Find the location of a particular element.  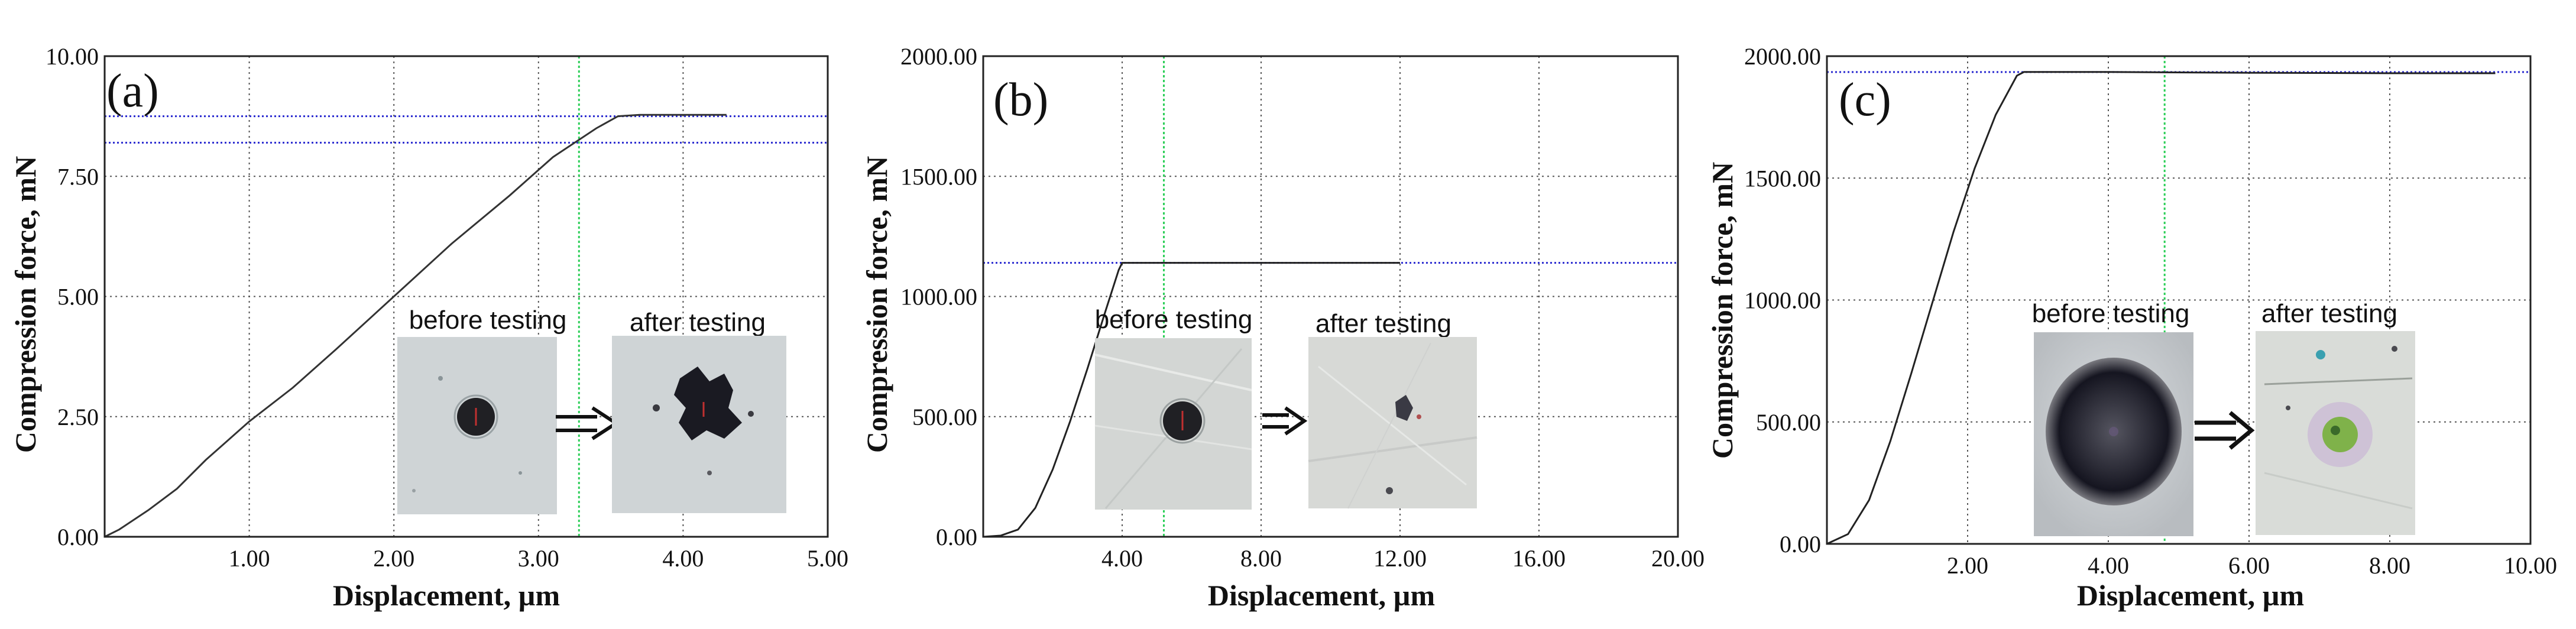

arrow-icon-c is located at coordinates (2225, 430).